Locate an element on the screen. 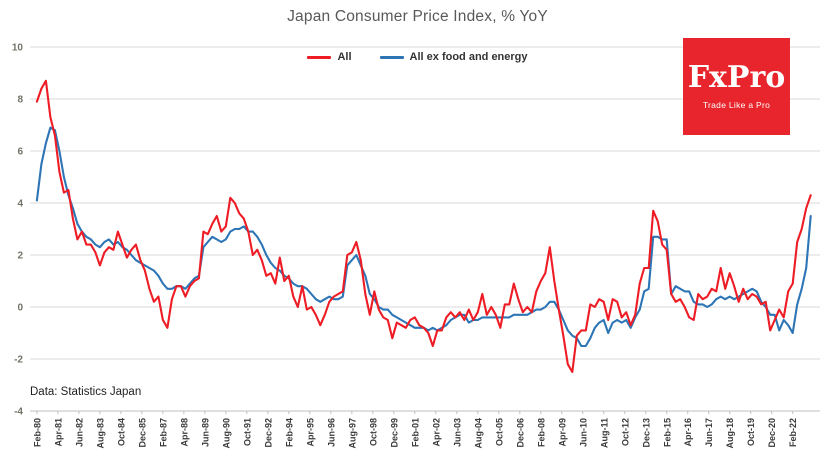 The image size is (835, 470). x-axis-tick-label: Jun-96 is located at coordinates (331, 432).